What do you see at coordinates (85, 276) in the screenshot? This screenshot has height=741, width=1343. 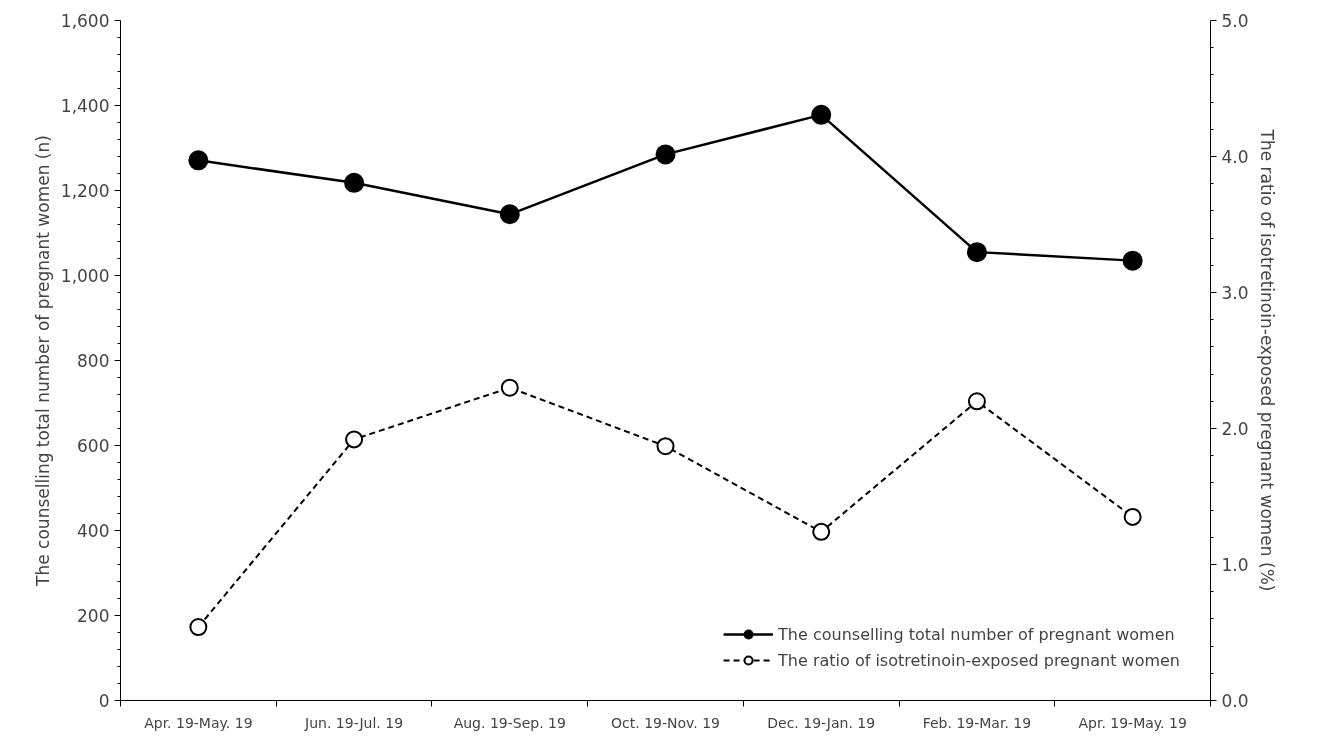 I see `y-tick-label: 1,000` at bounding box center [85, 276].